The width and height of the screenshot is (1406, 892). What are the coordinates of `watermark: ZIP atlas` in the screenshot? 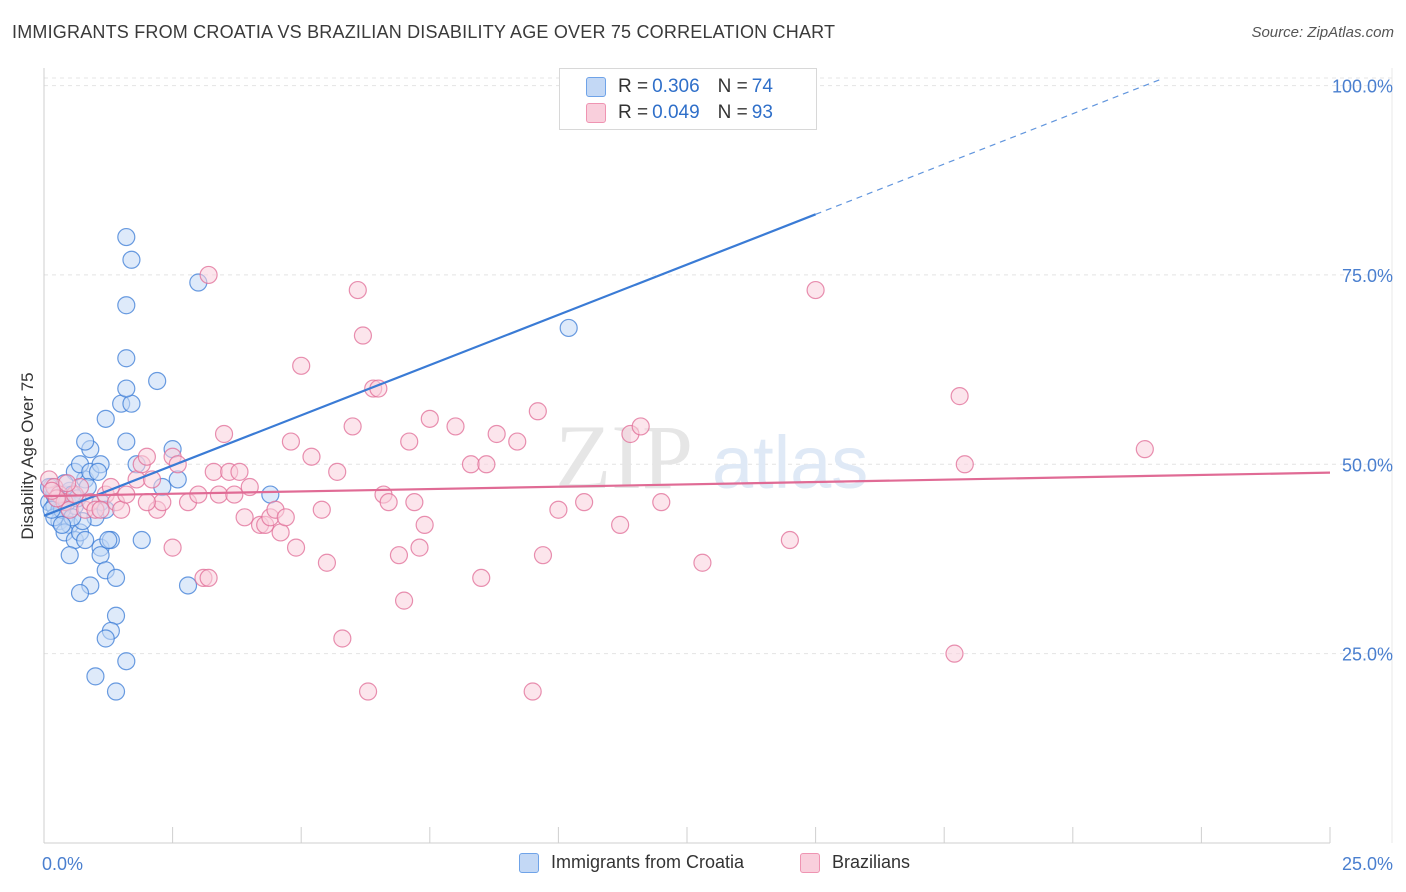 It's located at (711, 457).